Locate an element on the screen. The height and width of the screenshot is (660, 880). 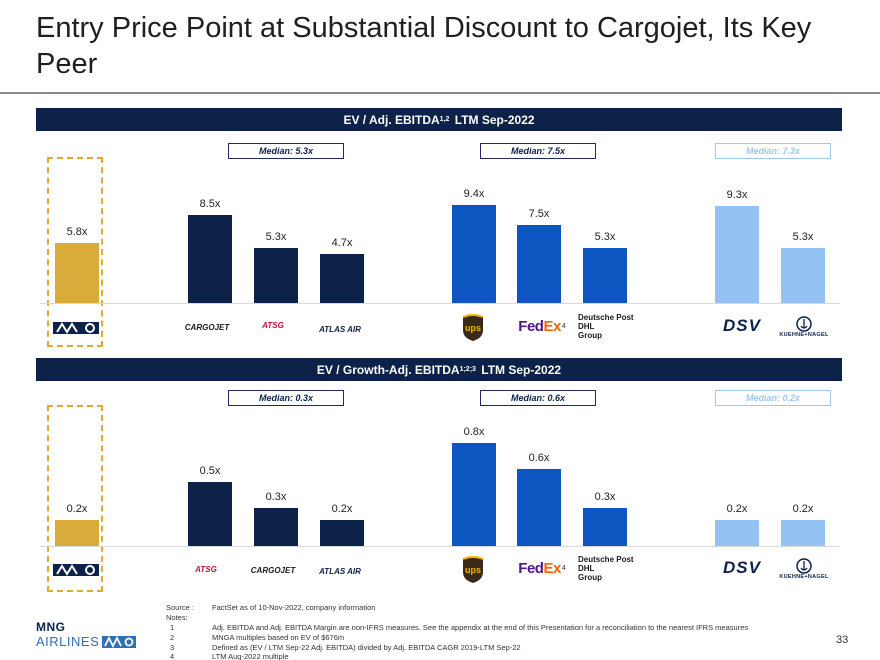
chart2-value-label-7: 0.2x is located at coordinates (737, 509).